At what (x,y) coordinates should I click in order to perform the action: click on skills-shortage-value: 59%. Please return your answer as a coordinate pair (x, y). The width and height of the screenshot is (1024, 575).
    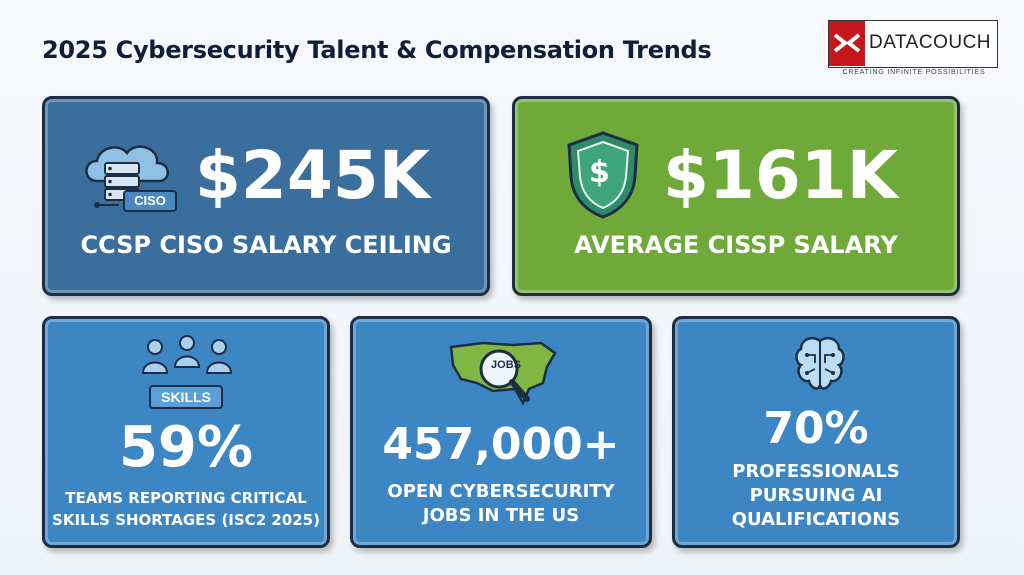
    Looking at the image, I should click on (186, 447).